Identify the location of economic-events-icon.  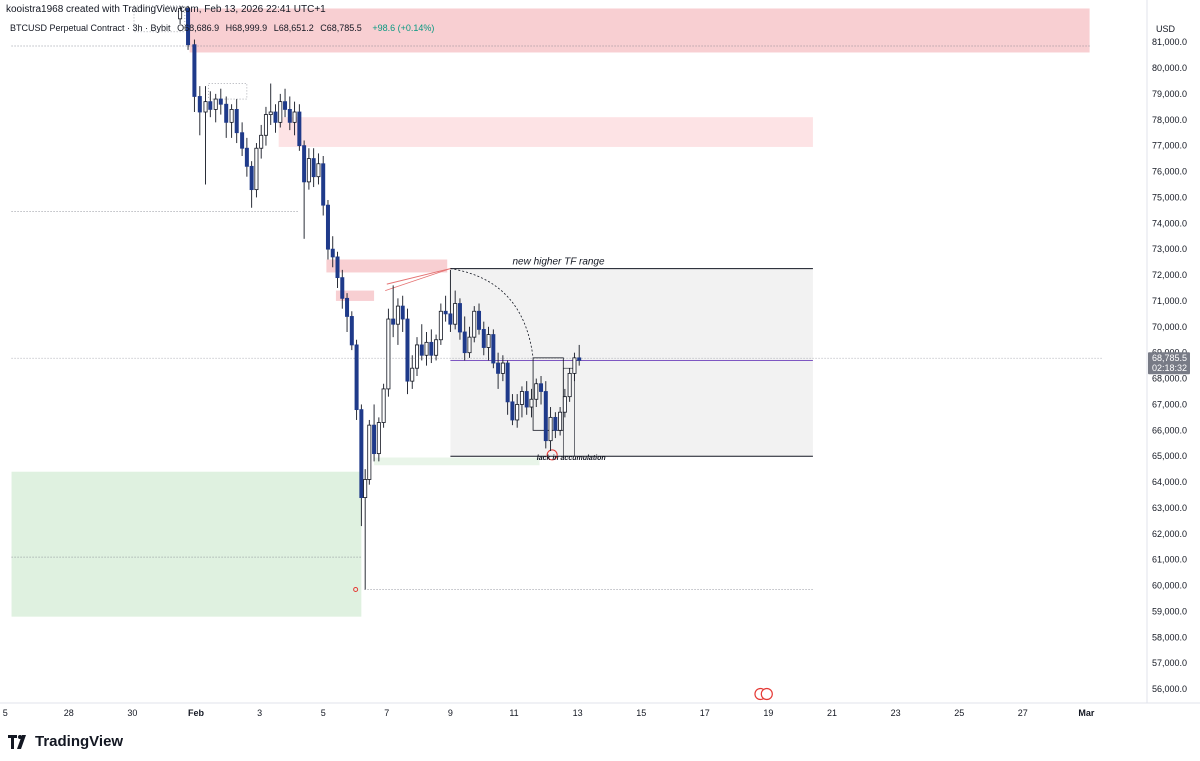
(763, 694).